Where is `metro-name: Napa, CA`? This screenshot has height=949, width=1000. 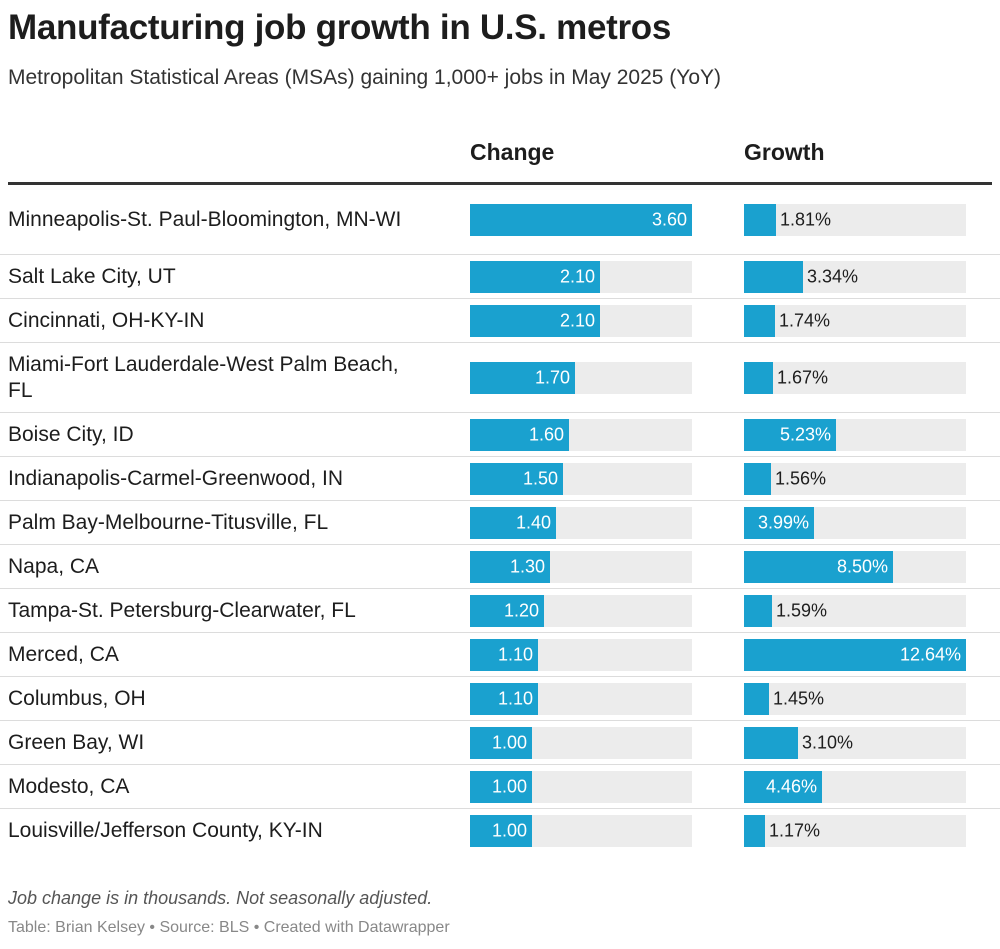
metro-name: Napa, CA is located at coordinates (54, 566).